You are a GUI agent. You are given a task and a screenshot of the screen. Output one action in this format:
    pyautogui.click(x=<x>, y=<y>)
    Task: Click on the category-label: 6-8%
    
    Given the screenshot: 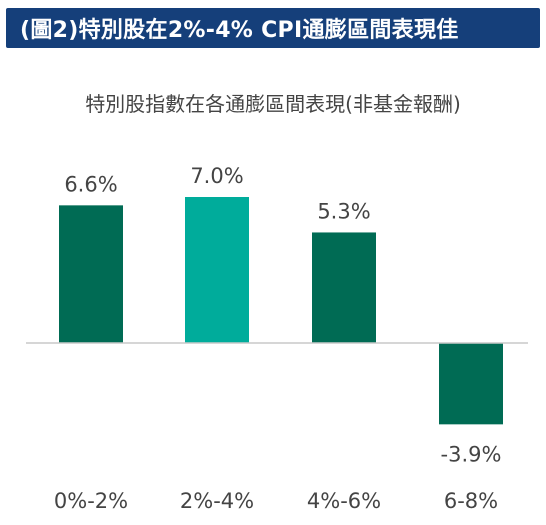 What is the action you would take?
    pyautogui.click(x=471, y=501)
    